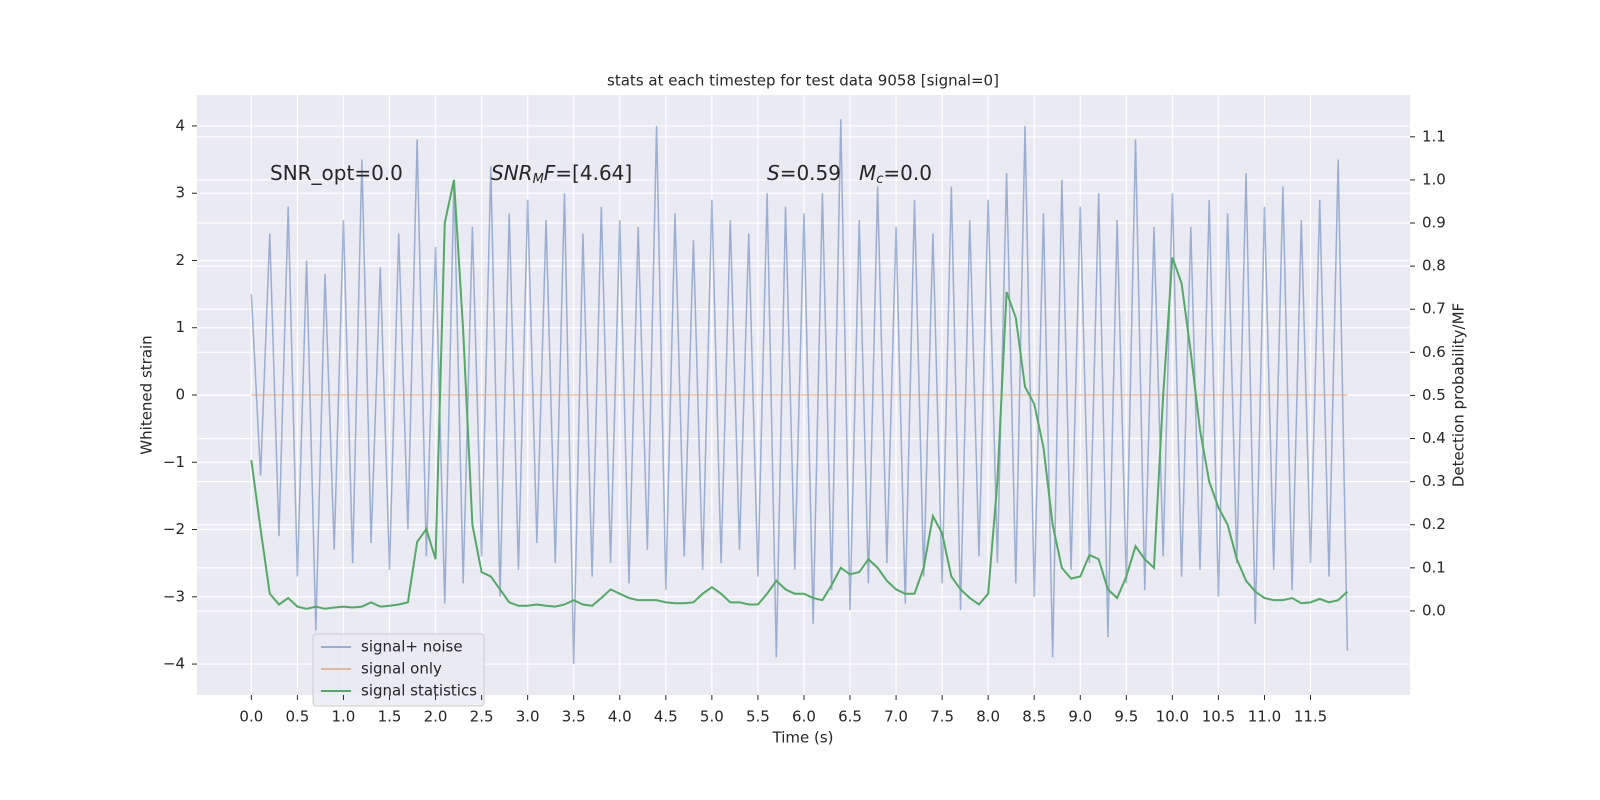 This screenshot has width=1600, height=800. What do you see at coordinates (1434, 266) in the screenshot?
I see `y2-tick-label: 0.8` at bounding box center [1434, 266].